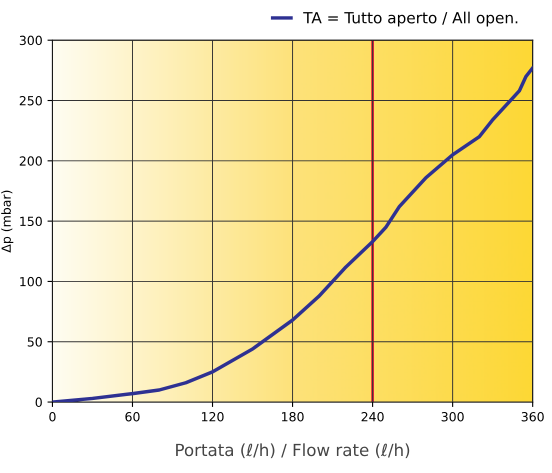 The width and height of the screenshot is (552, 473). Describe the element at coordinates (213, 417) in the screenshot. I see `x-tick-label: 120` at that location.